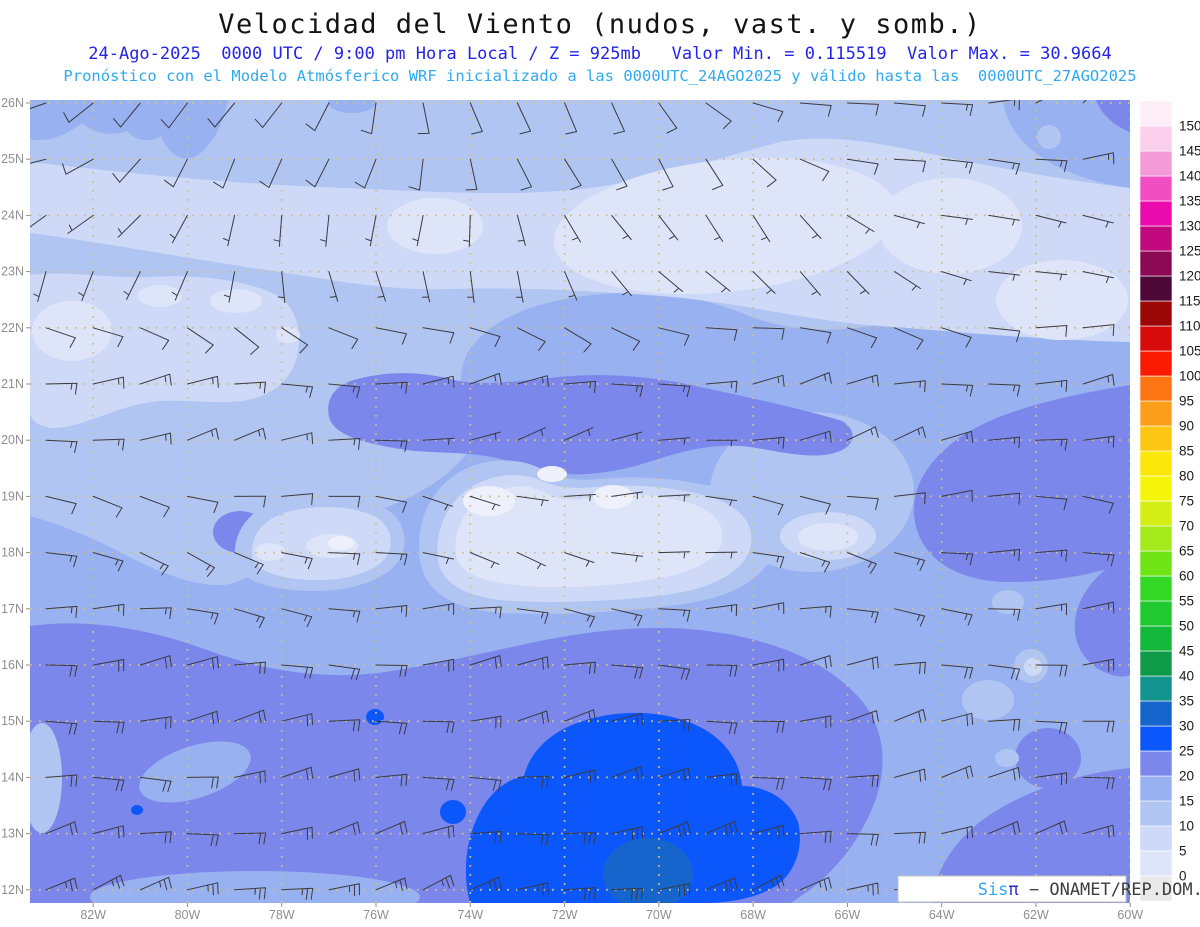 Image resolution: width=1200 pixels, height=927 pixels. I want to click on colorbar-label: 75, so click(1186, 501).